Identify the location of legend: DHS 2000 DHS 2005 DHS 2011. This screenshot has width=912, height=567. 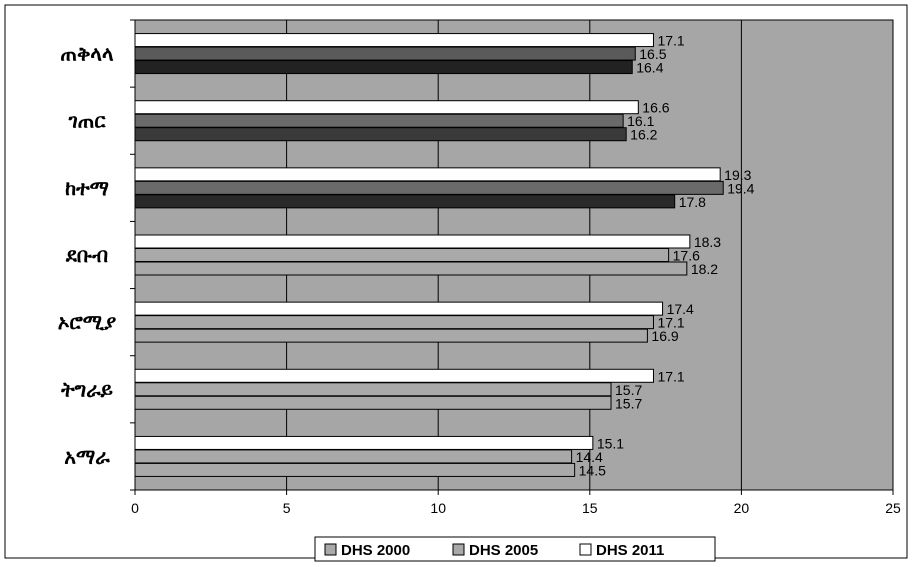
(515, 549).